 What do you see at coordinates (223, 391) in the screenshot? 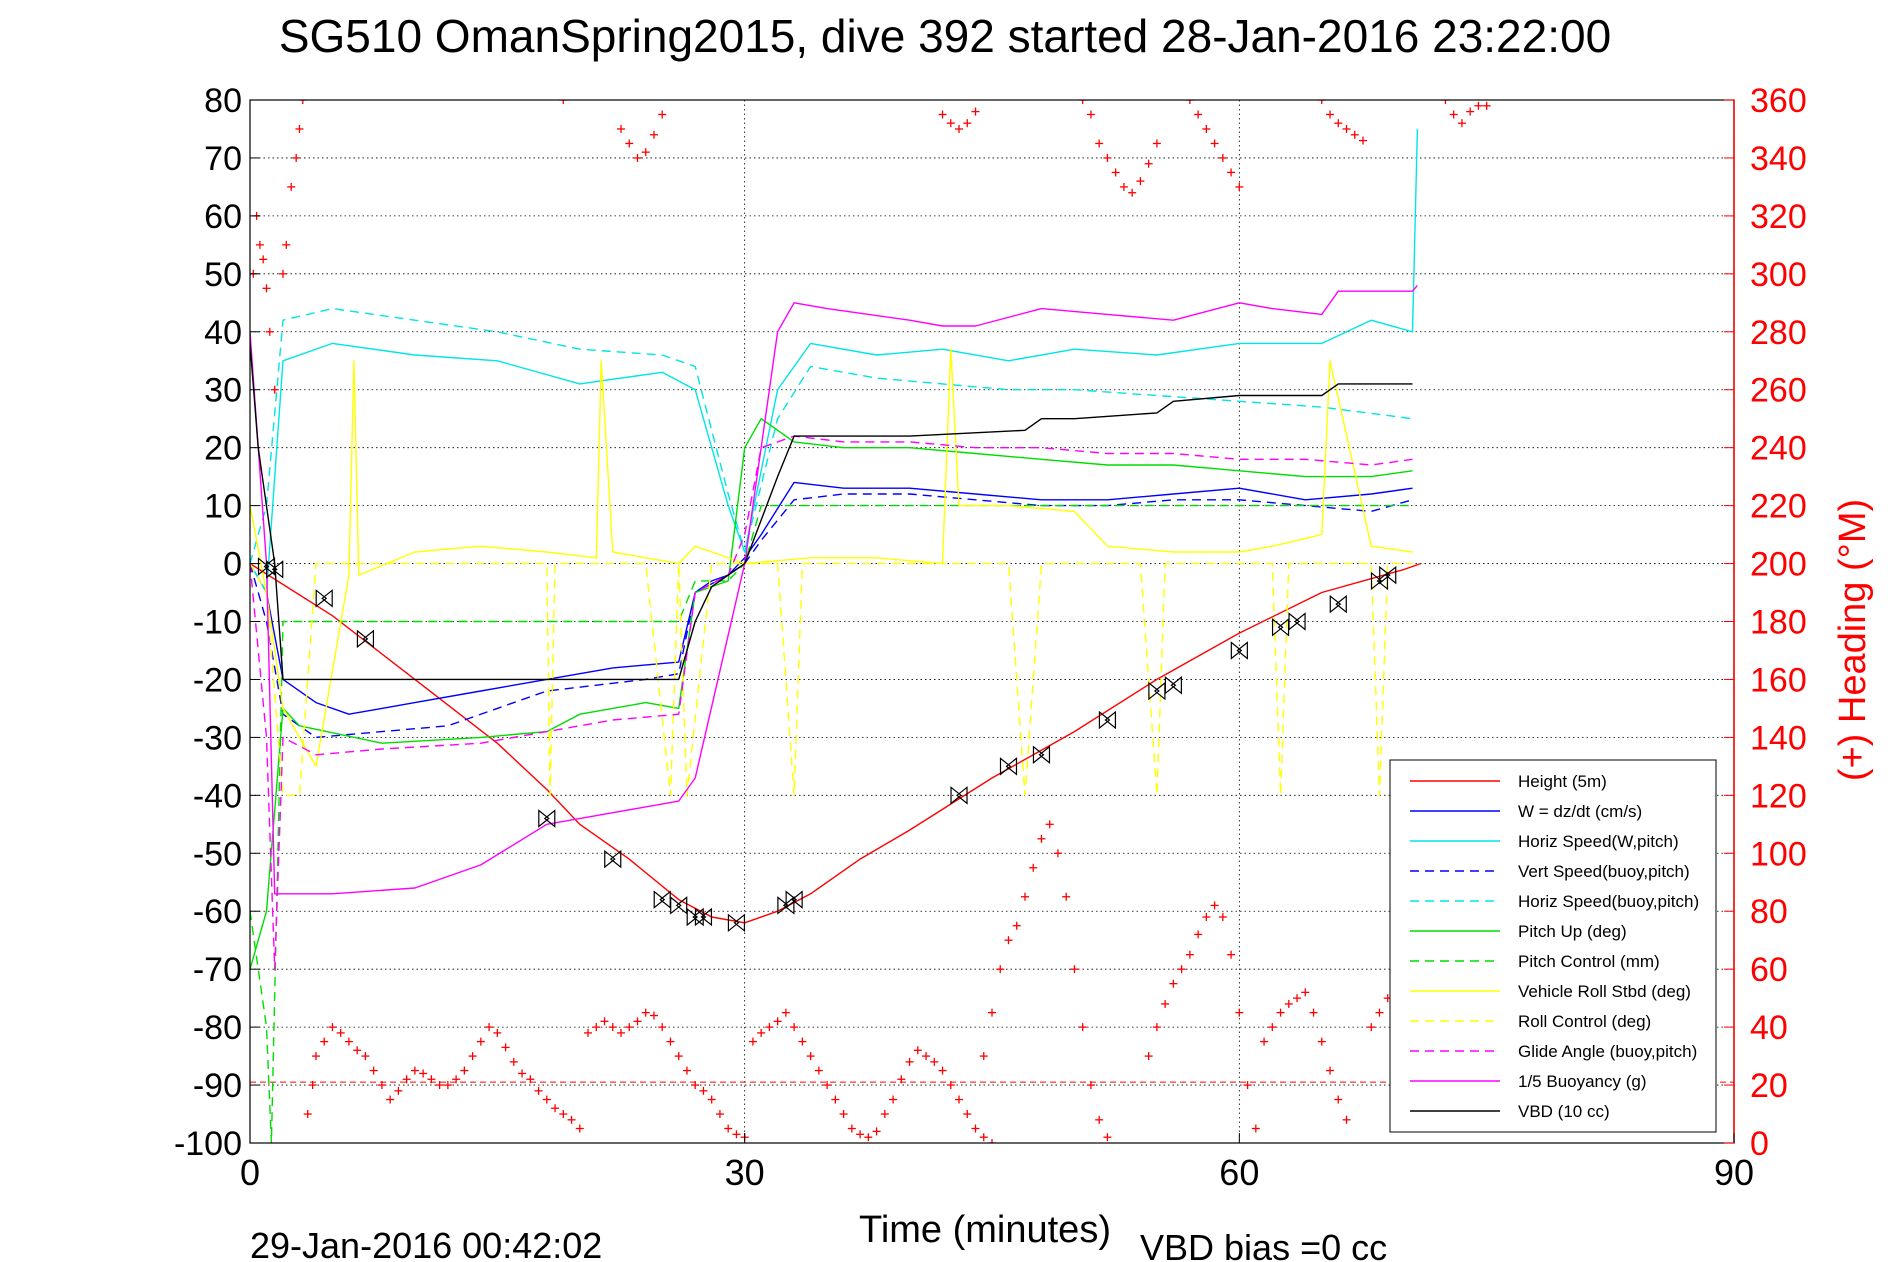
I see `y-tick-label-5: 30` at bounding box center [223, 391].